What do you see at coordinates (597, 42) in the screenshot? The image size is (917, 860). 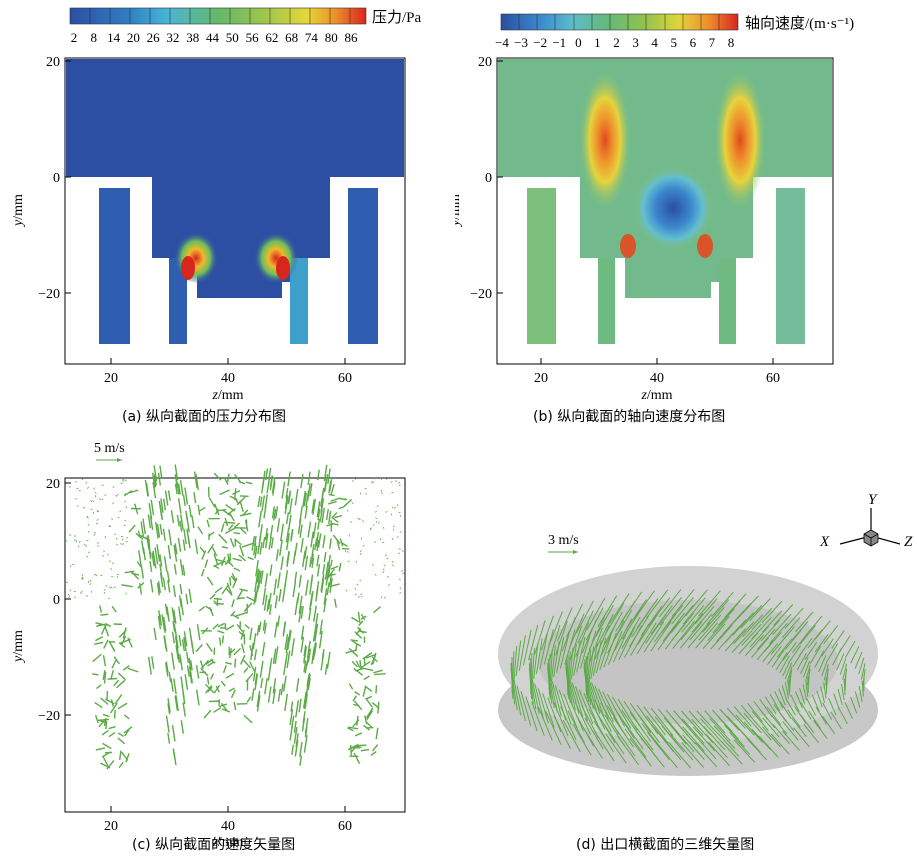 I see `colorbar-tick-label: 1` at bounding box center [597, 42].